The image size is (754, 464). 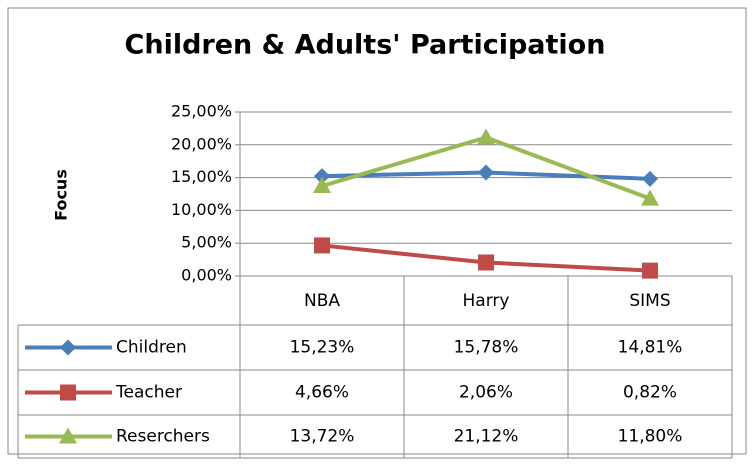 What do you see at coordinates (322, 437) in the screenshot?
I see `table-value: 13,72%` at bounding box center [322, 437].